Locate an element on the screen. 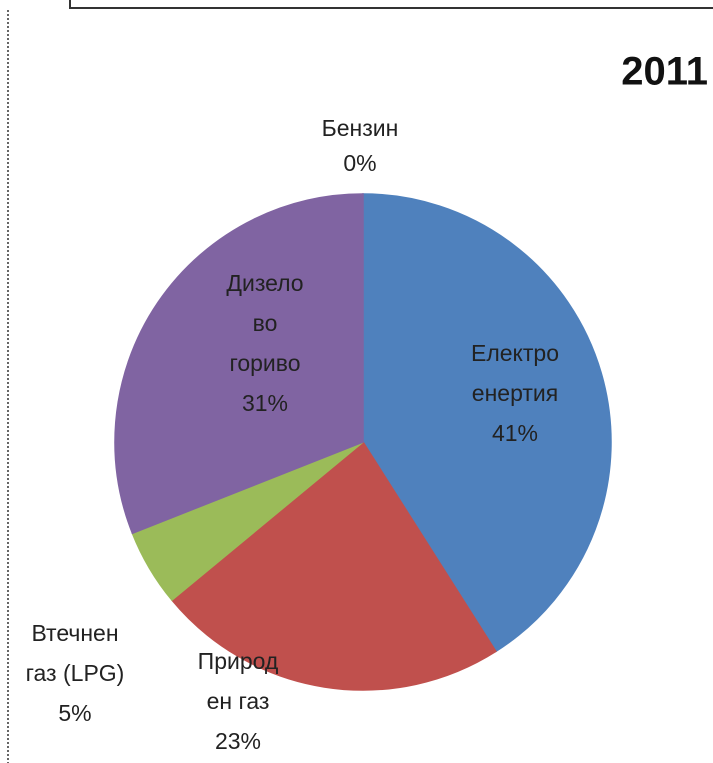 The image size is (713, 763). slice-value-label: 5% is located at coordinates (74, 713).